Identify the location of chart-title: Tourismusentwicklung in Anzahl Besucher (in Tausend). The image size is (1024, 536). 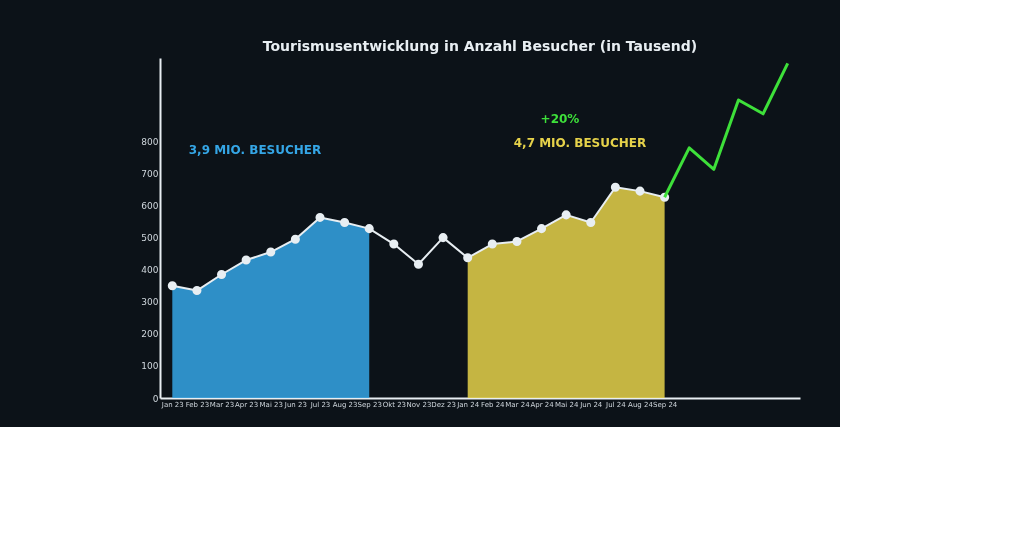
(480, 46).